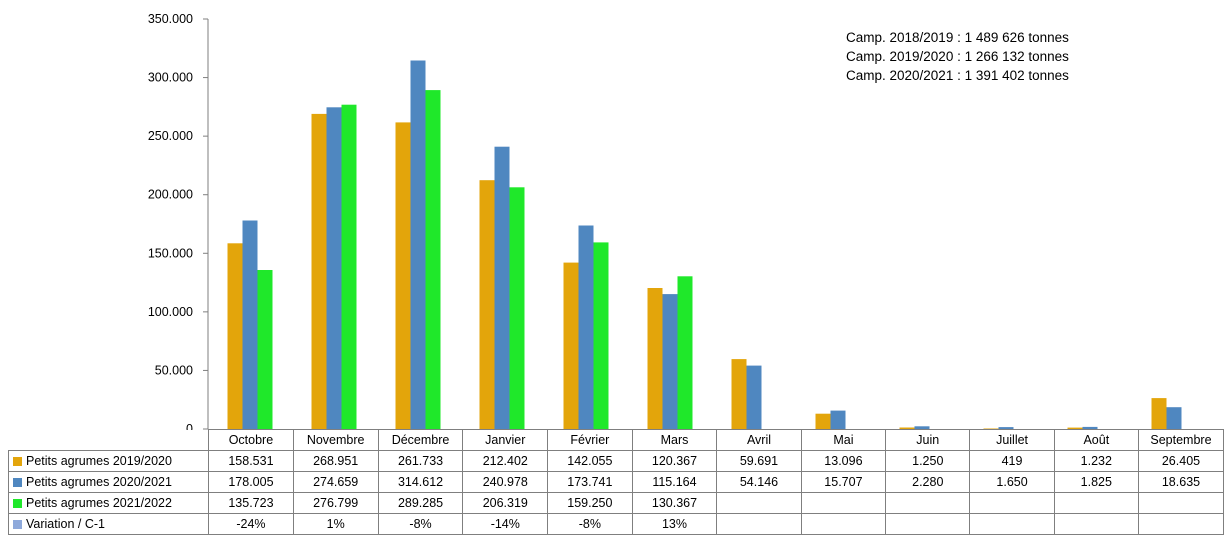 Image resolution: width=1224 pixels, height=551 pixels. Describe the element at coordinates (759, 482) in the screenshot. I see `data-label: 54.146` at that location.